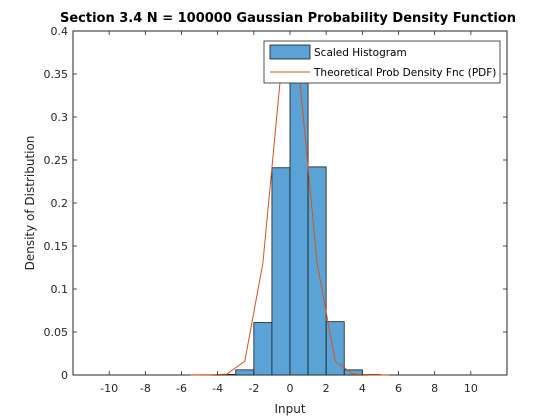 The width and height of the screenshot is (560, 420). I want to click on x-axis-label: Input, so click(289, 409).